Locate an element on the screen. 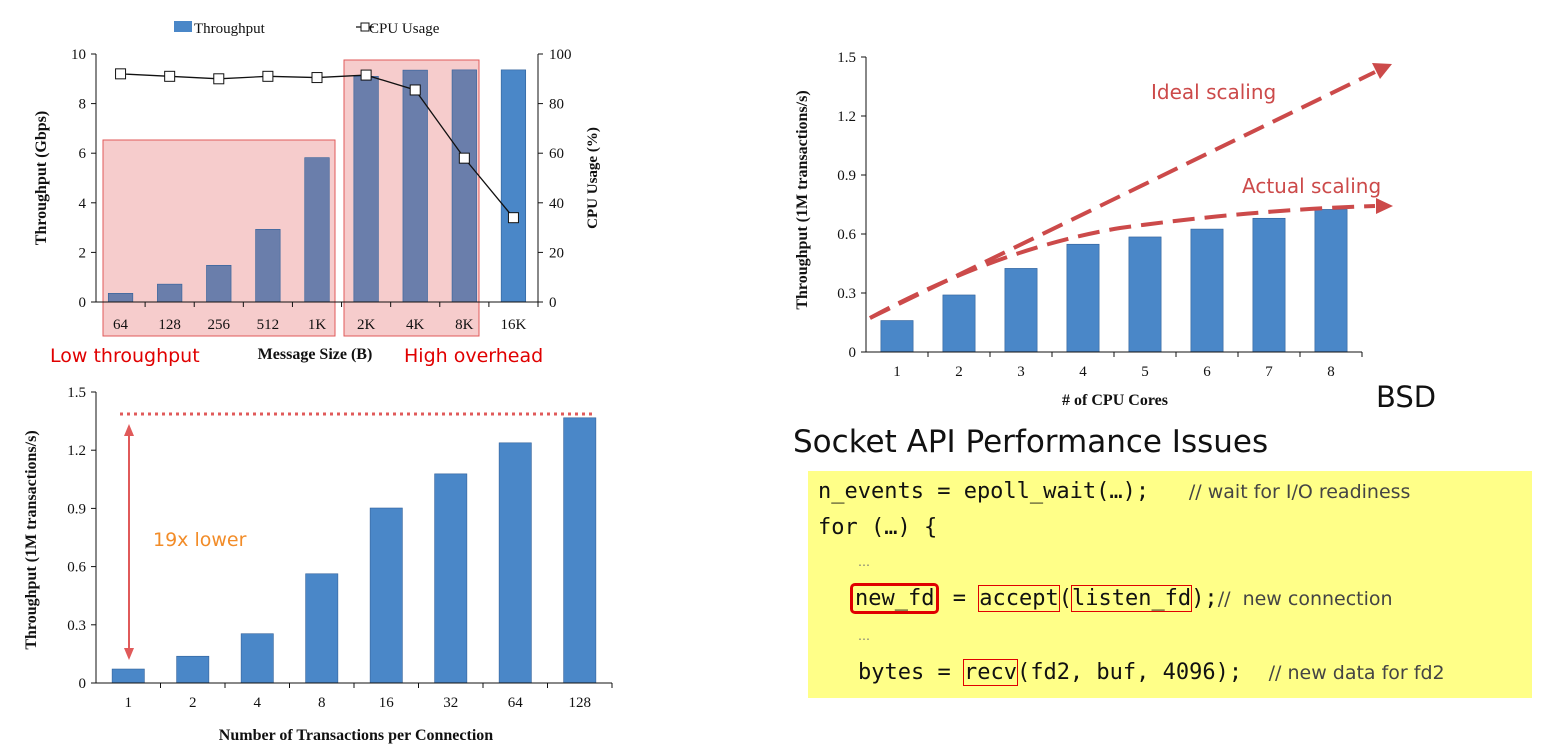  gap-arrow-head-bottom is located at coordinates (129, 654).